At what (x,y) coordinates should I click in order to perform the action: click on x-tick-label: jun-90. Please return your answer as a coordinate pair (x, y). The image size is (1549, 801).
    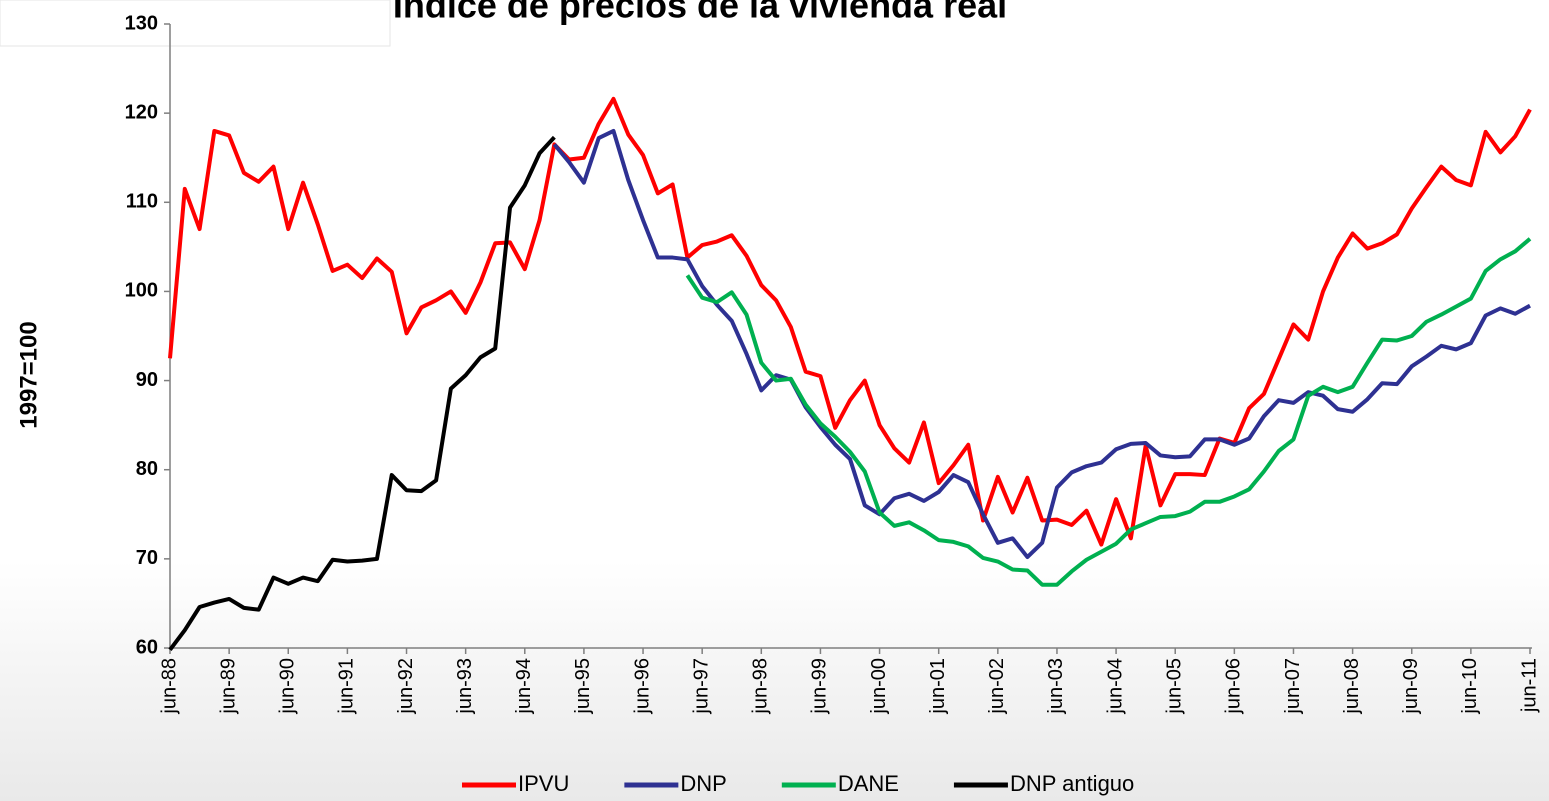
    Looking at the image, I should click on (288, 686).